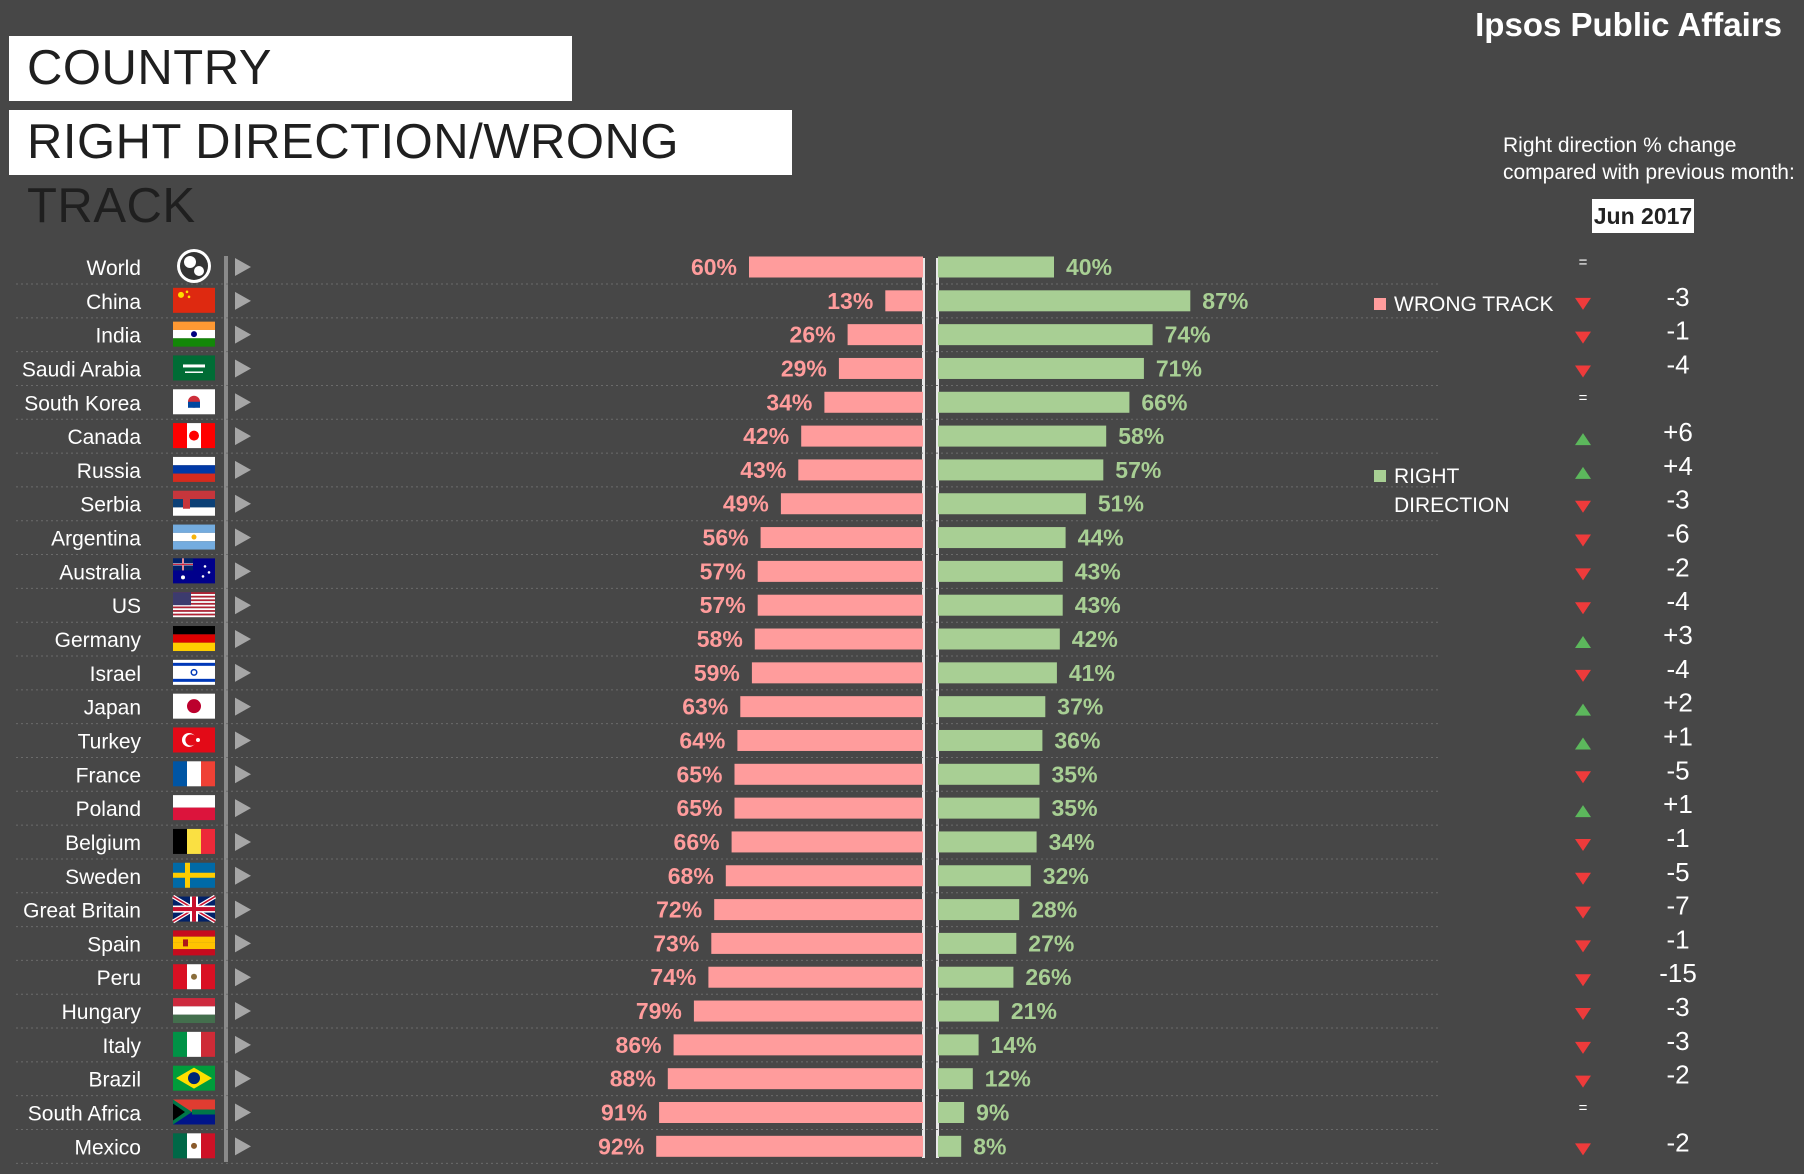 Image resolution: width=1804 pixels, height=1174 pixels. Describe the element at coordinates (119, 978) in the screenshot. I see `country-label: Peru` at that location.